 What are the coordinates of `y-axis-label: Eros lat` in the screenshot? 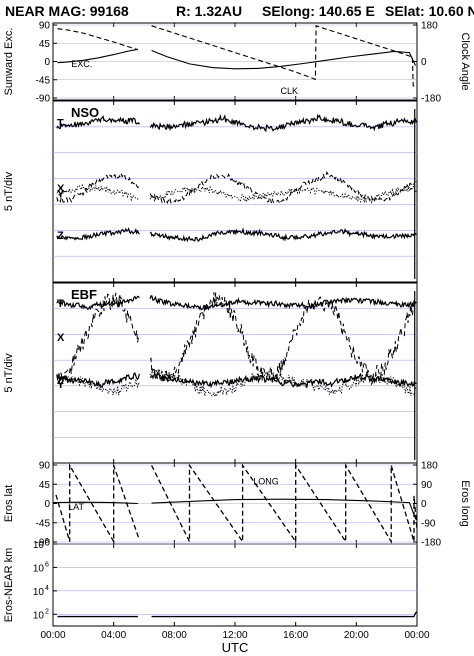 It's located at (9, 503).